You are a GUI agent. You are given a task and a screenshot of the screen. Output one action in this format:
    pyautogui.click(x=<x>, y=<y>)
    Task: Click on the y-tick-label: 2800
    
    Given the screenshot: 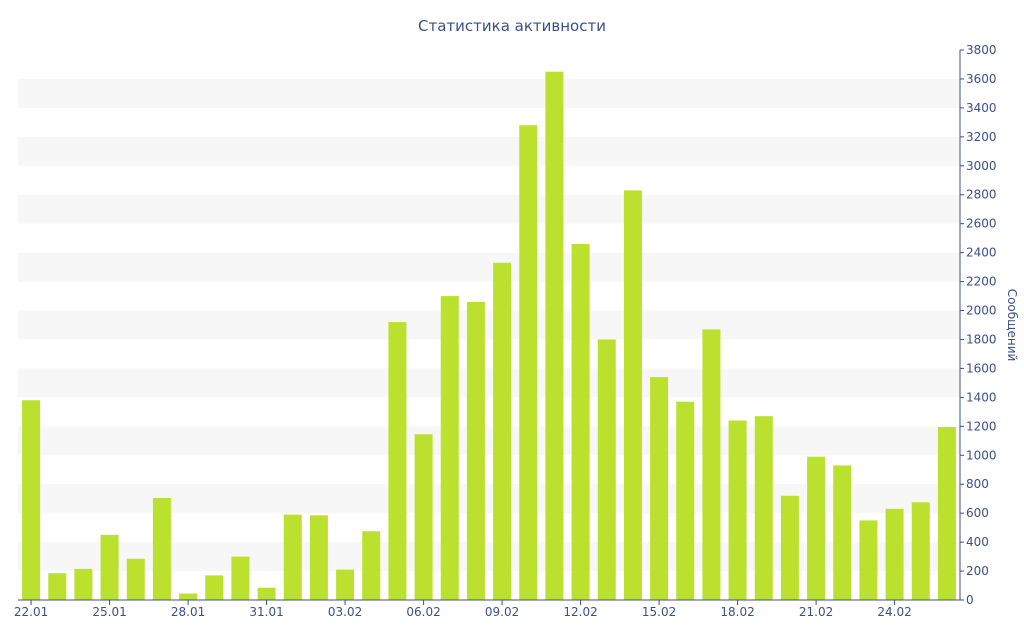 What is the action you would take?
    pyautogui.click(x=981, y=195)
    